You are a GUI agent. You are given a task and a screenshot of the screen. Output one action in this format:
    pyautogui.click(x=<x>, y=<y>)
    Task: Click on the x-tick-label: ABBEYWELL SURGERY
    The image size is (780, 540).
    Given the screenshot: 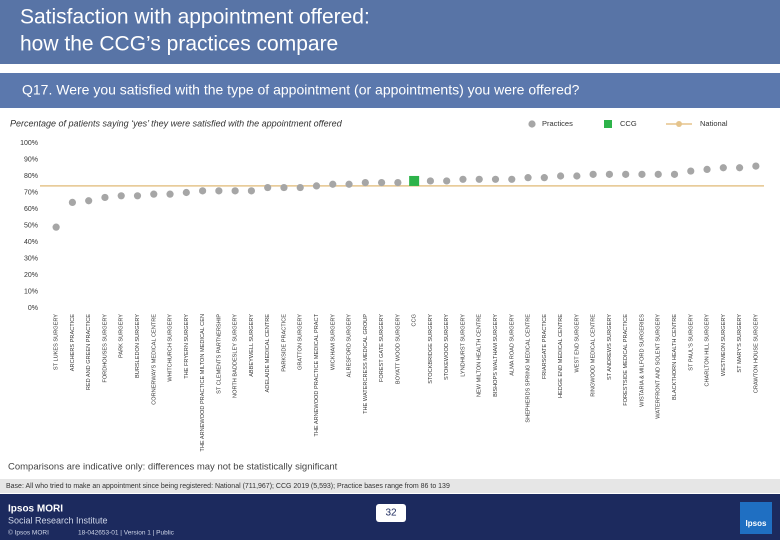 What is the action you would take?
    pyautogui.click(x=252, y=345)
    